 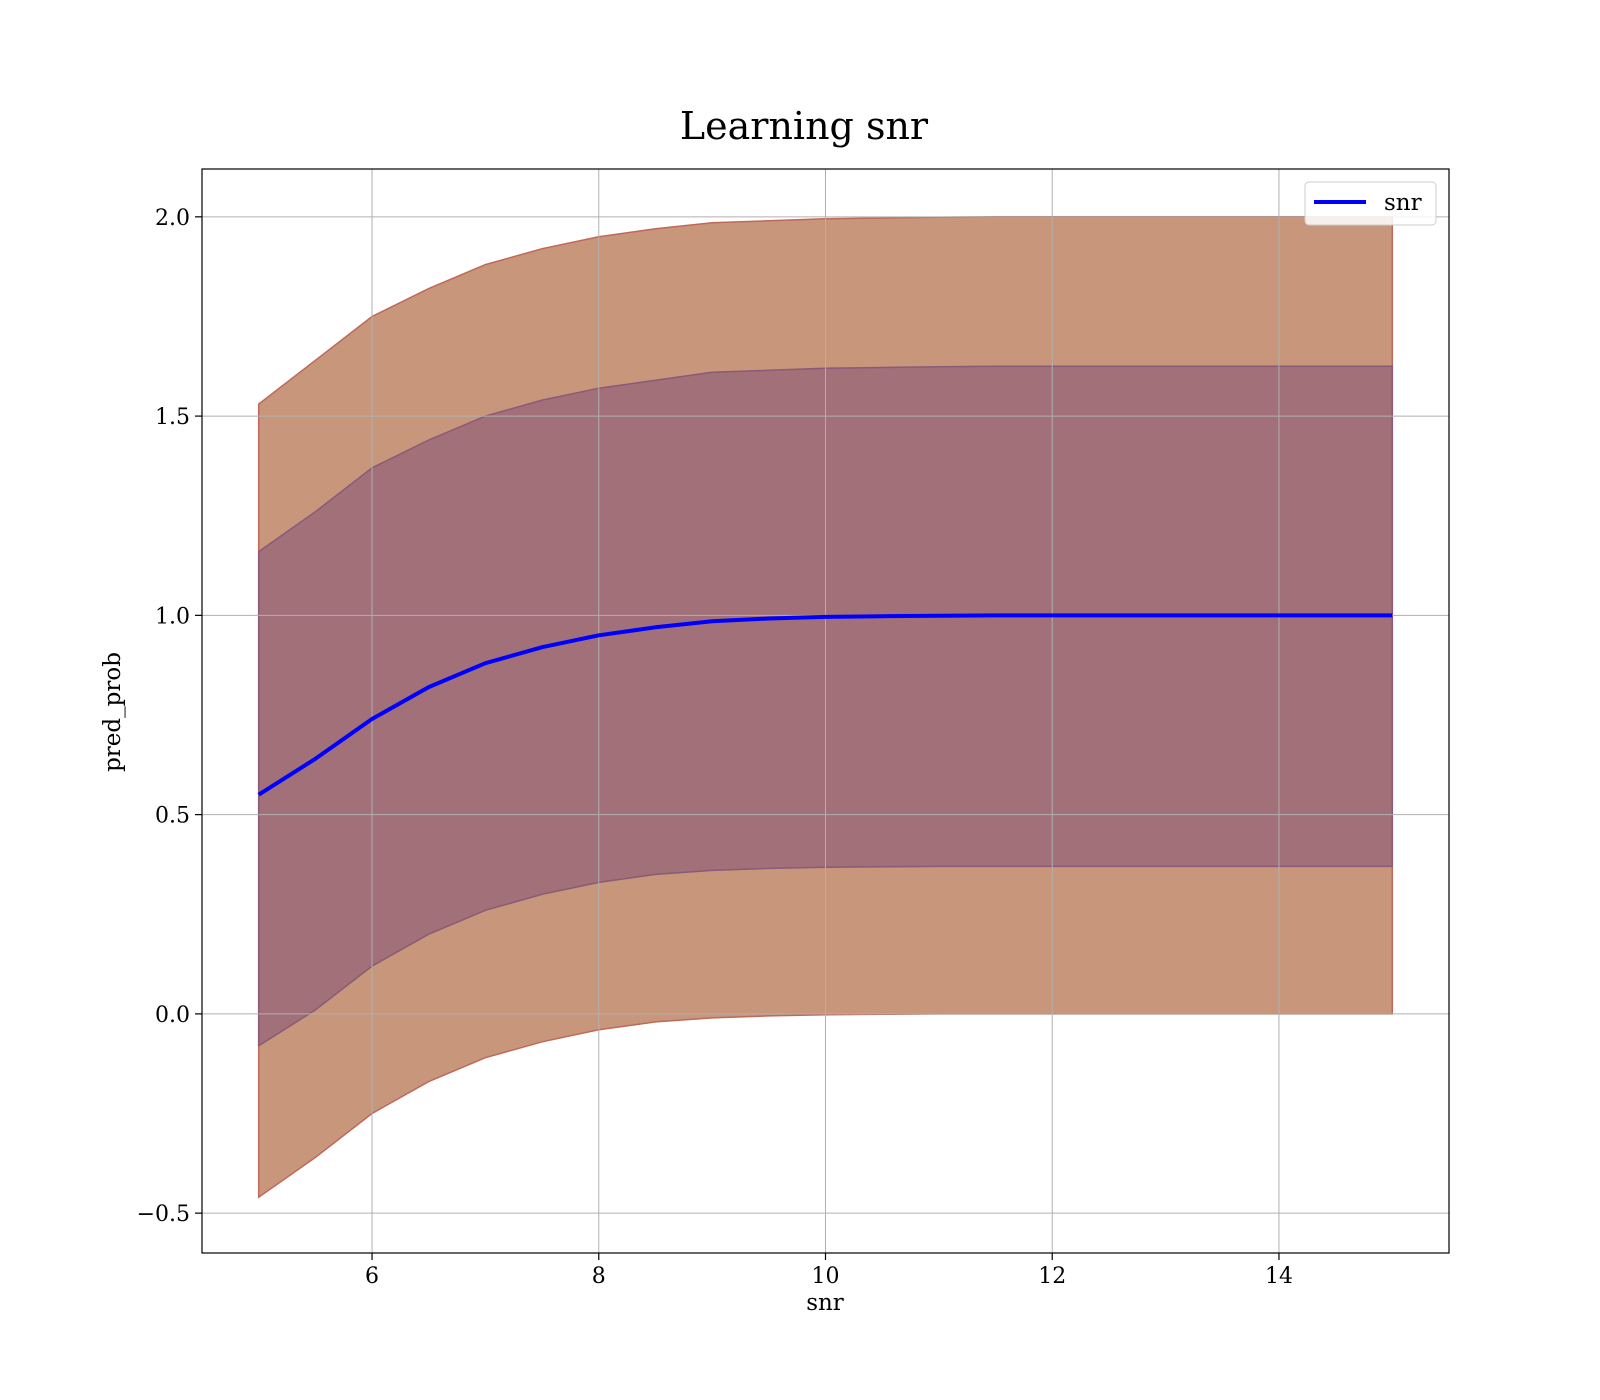 I want to click on legend-box, so click(x=1370, y=203).